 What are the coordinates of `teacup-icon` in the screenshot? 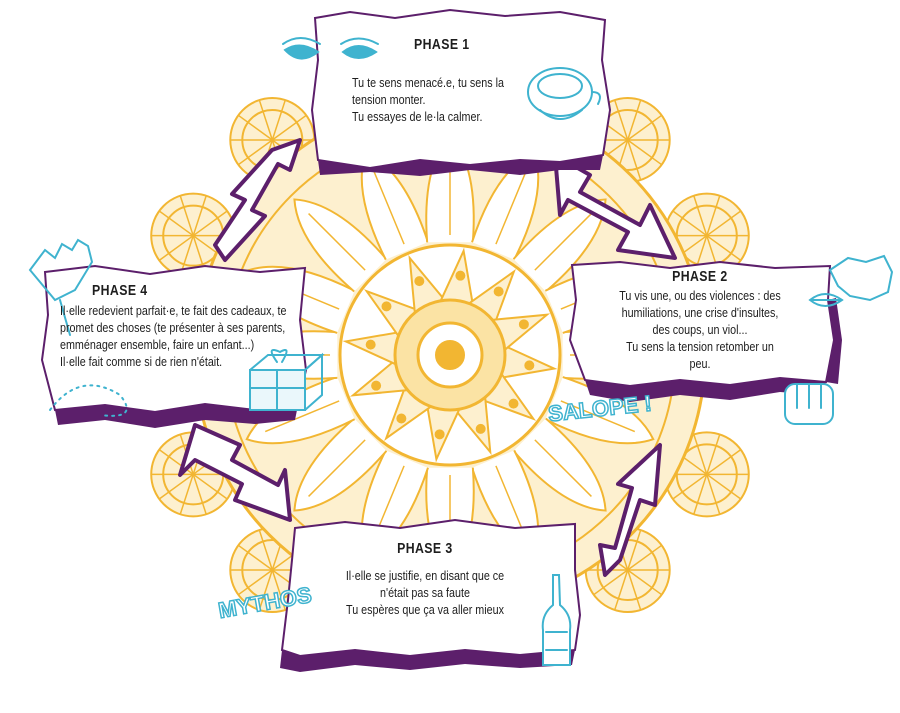 It's located at (564, 93).